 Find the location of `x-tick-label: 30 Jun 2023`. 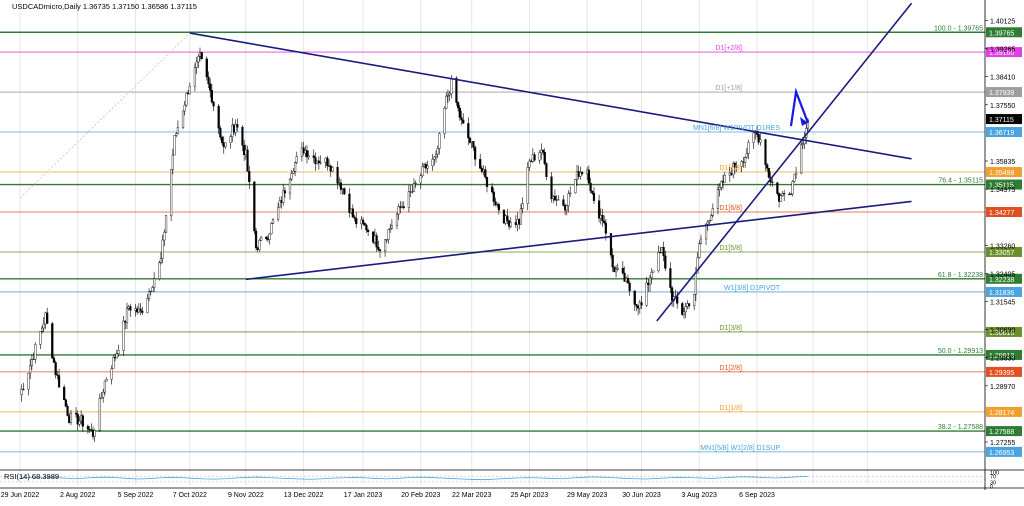

x-tick-label: 30 Jun 2023 is located at coordinates (641, 495).